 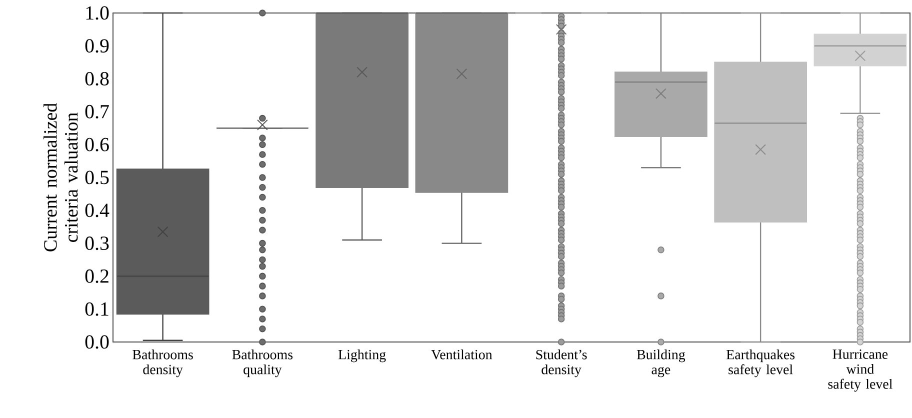 I want to click on y-axis-title: Current normalized criteria valuation, so click(x=61, y=177).